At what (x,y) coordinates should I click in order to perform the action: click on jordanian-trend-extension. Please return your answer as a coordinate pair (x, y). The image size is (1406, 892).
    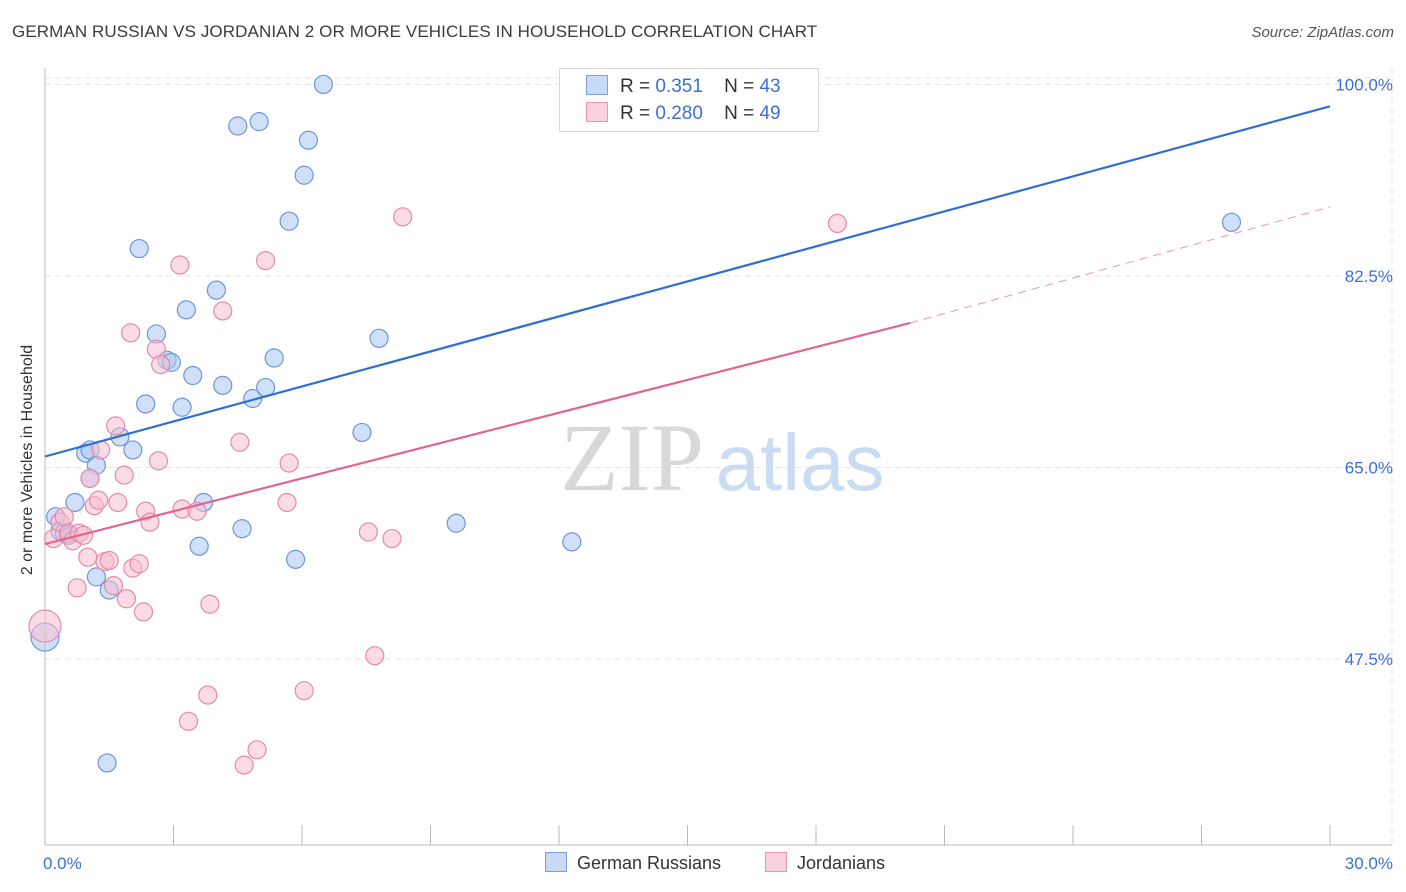
    Looking at the image, I should click on (1120, 265).